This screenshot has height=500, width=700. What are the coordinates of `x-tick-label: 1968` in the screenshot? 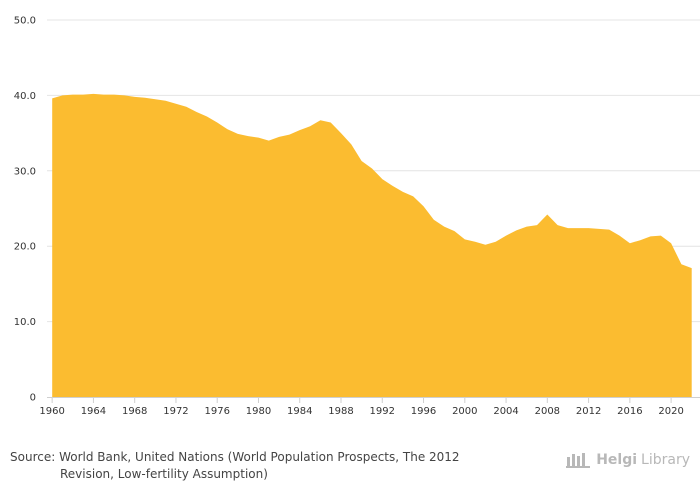 It's located at (134, 411).